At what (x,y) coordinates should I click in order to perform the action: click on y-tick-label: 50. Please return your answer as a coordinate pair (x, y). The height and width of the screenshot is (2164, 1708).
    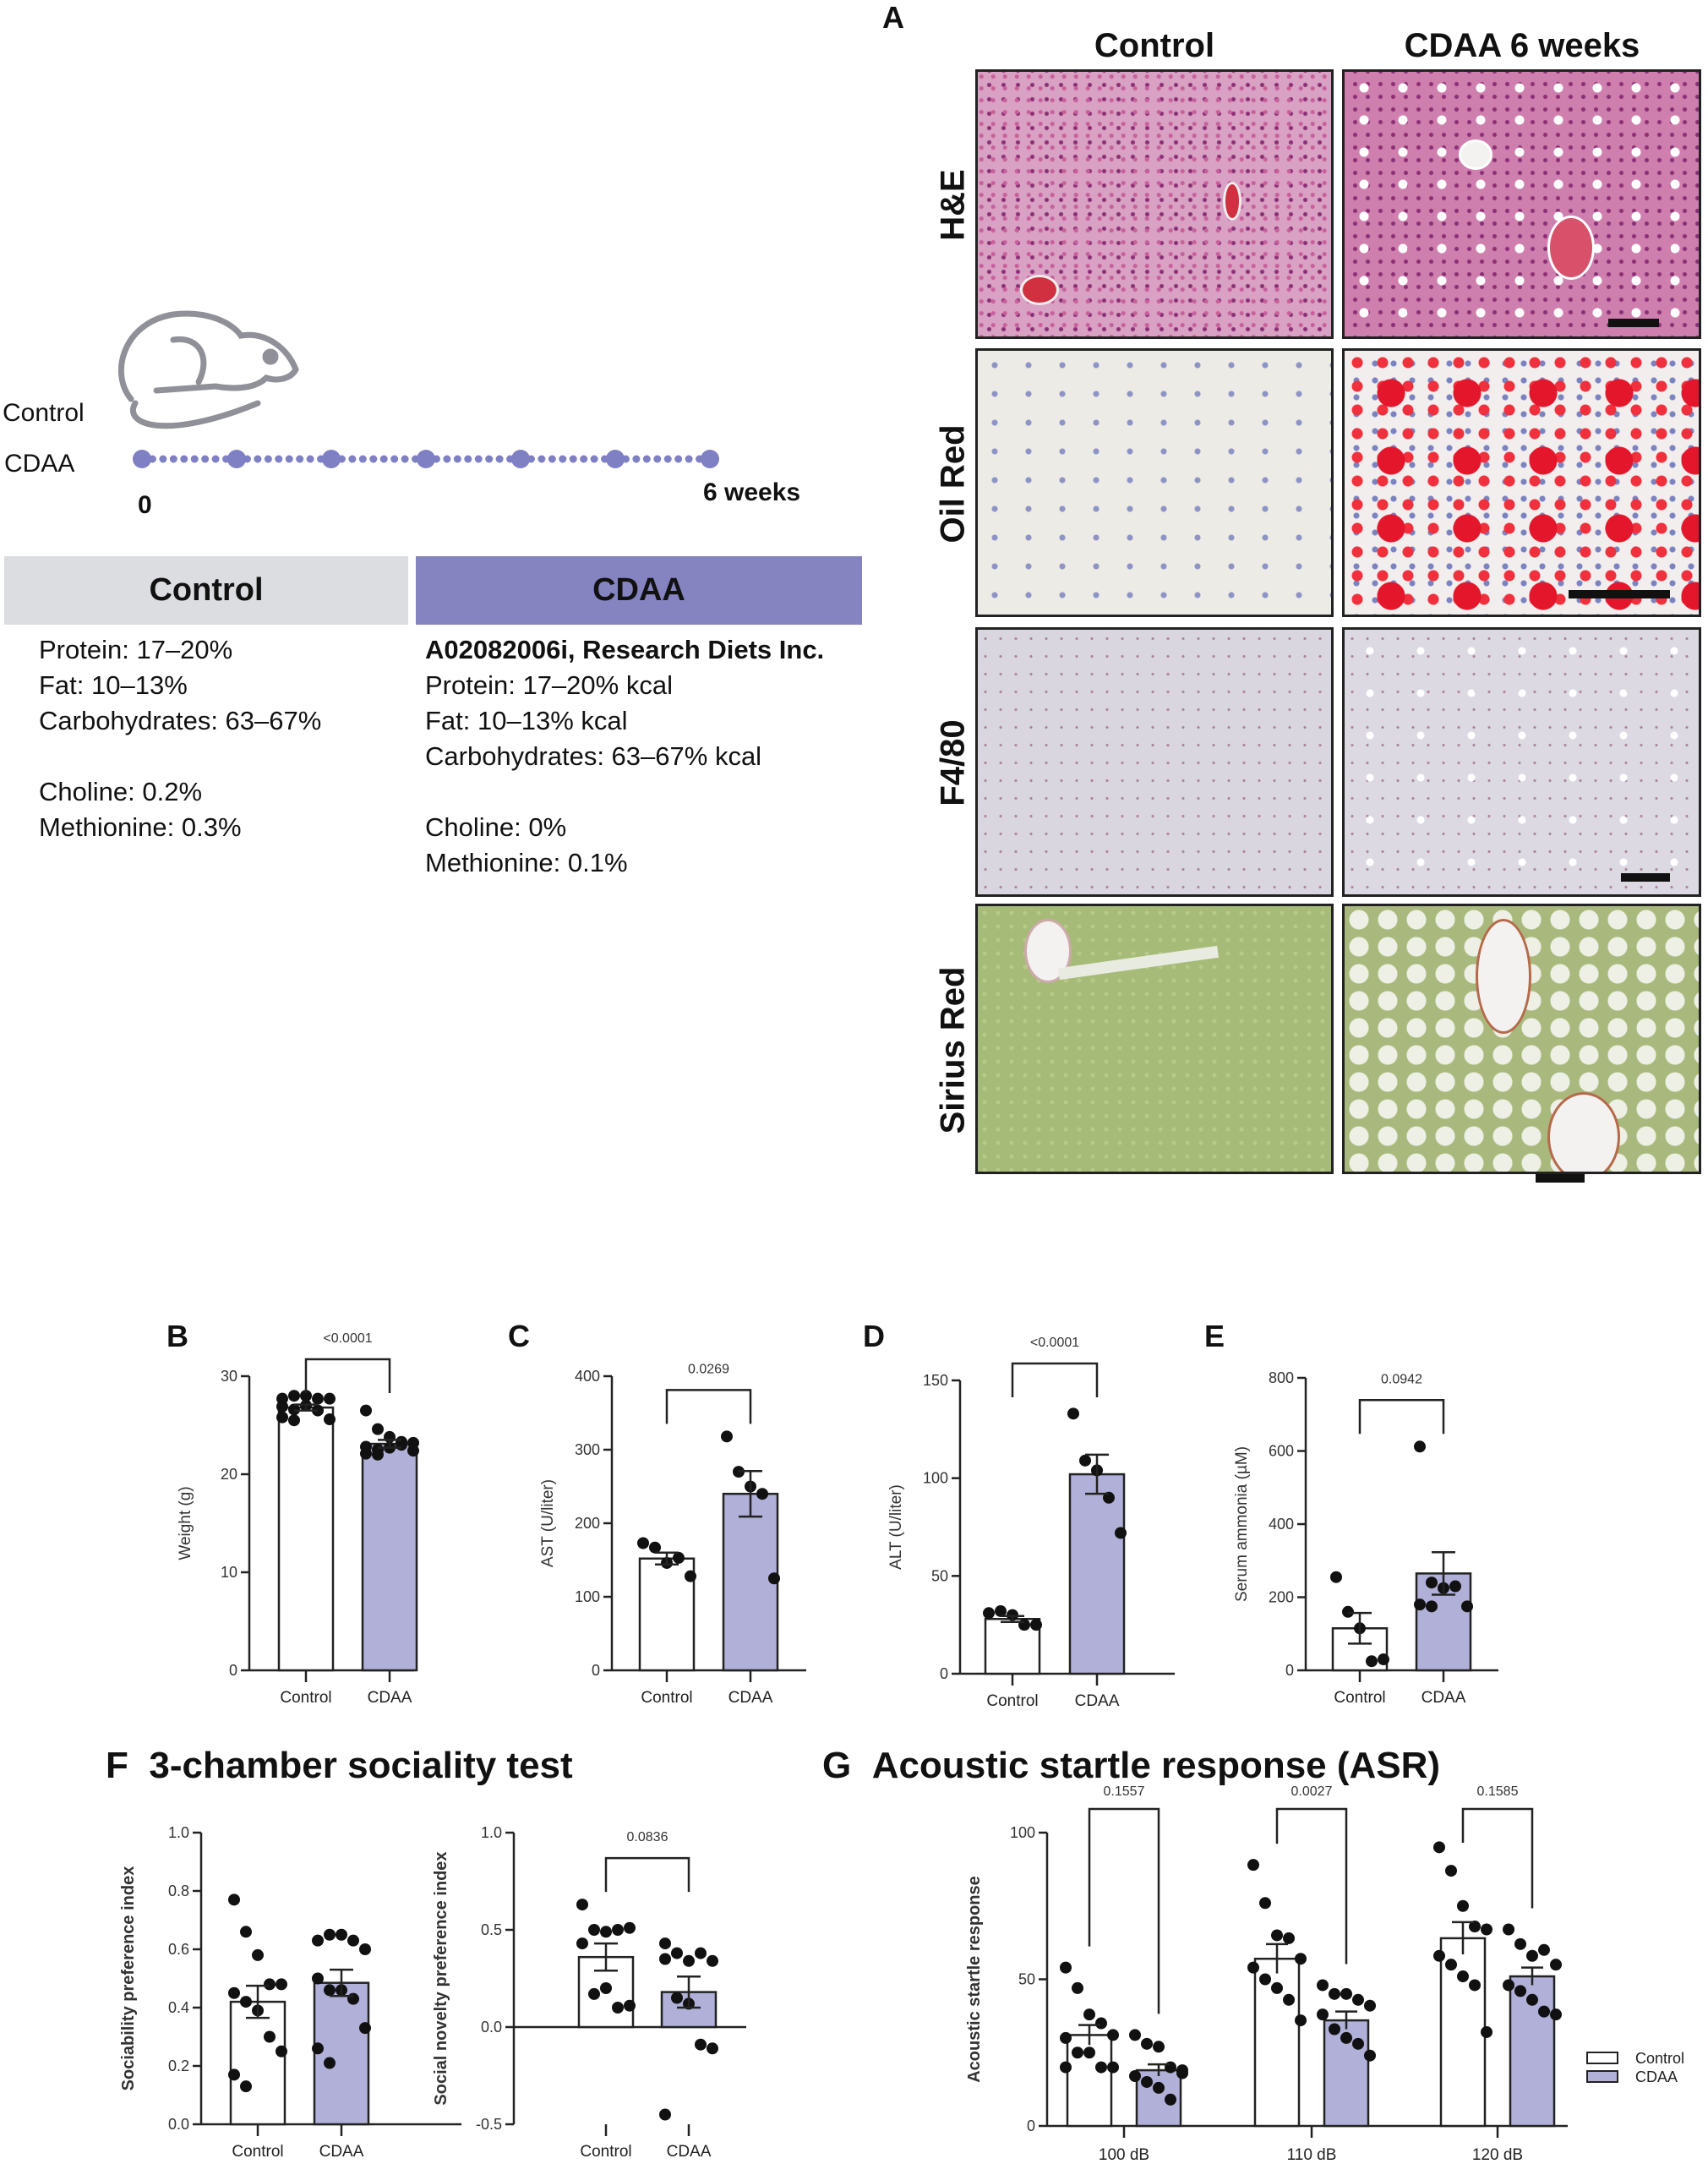
    Looking at the image, I should click on (1026, 1980).